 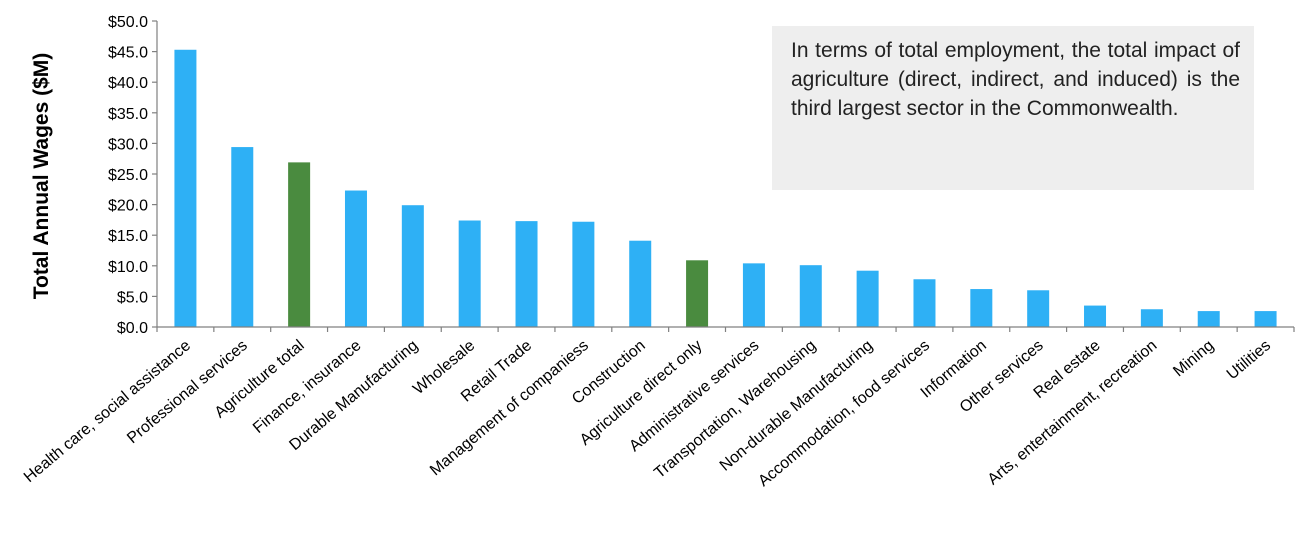 What do you see at coordinates (41, 176) in the screenshot?
I see `y-axis-title: Total Annual Wages ($M)` at bounding box center [41, 176].